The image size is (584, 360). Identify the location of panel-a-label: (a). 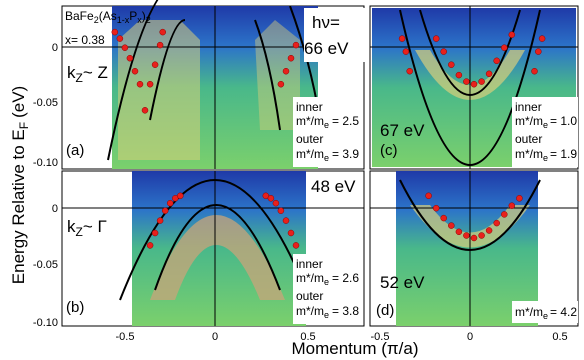
(75, 150).